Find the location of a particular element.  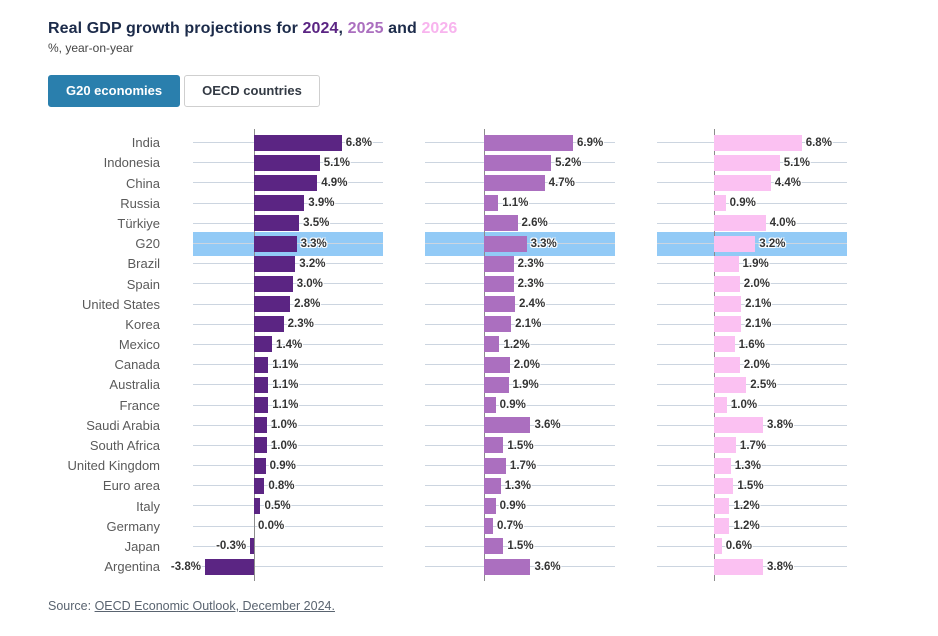

value-label: 6.9% is located at coordinates (590, 142).